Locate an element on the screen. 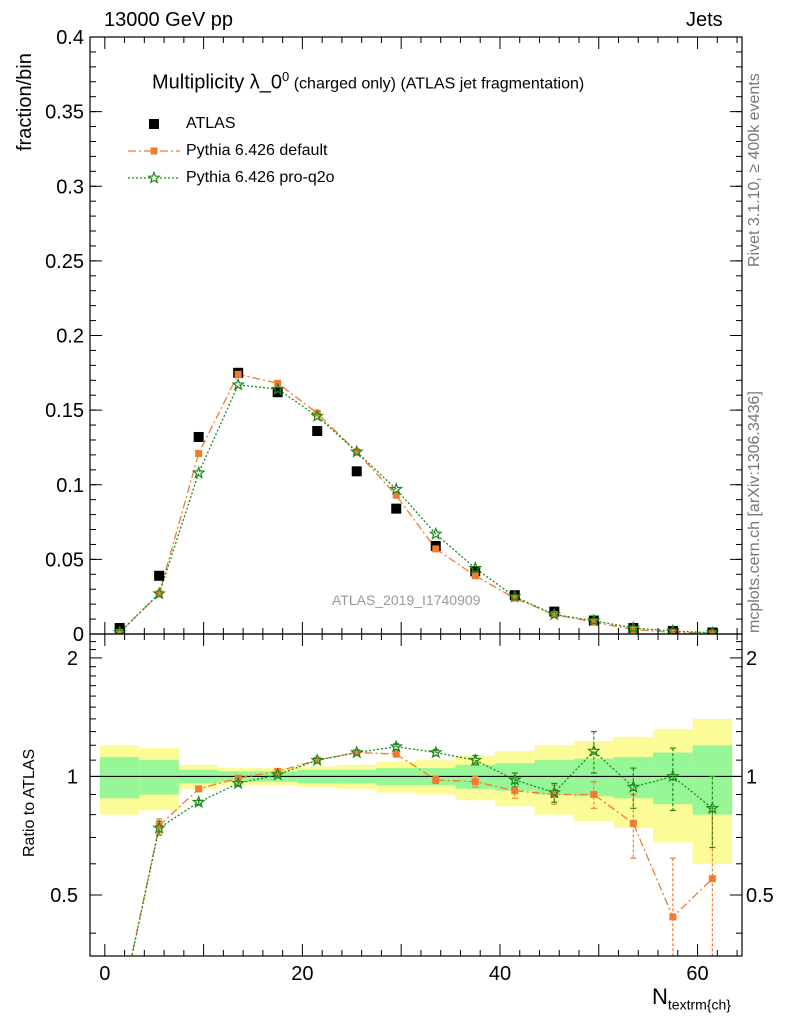 The image size is (786, 1024). ratio-ytick-label: 0.5 is located at coordinates (64, 896).